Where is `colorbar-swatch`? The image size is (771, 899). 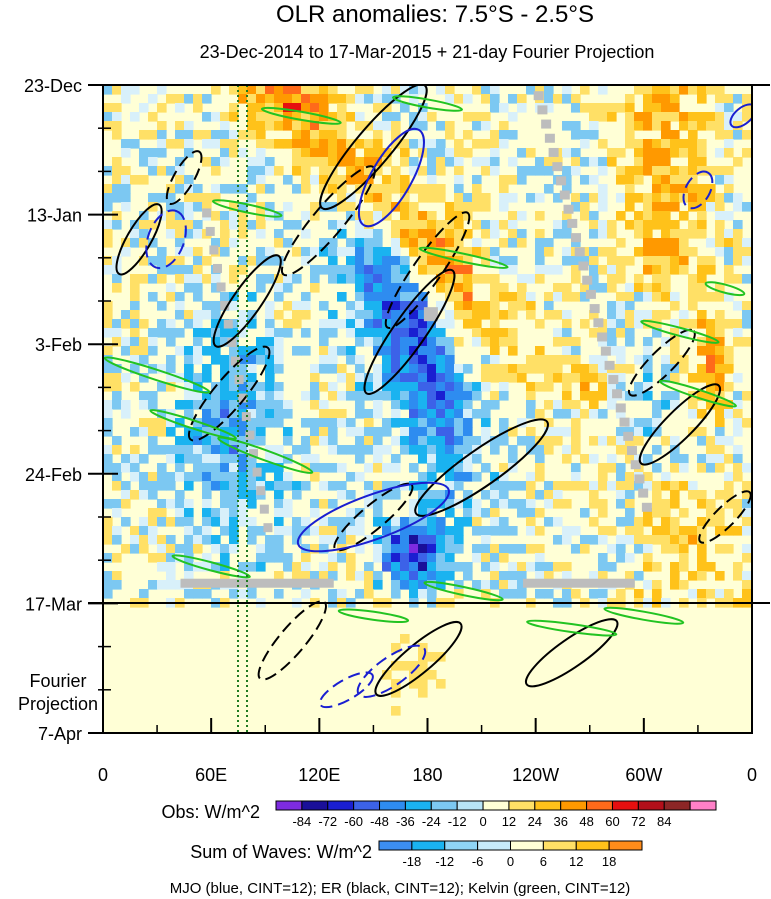 colorbar-swatch is located at coordinates (341, 805).